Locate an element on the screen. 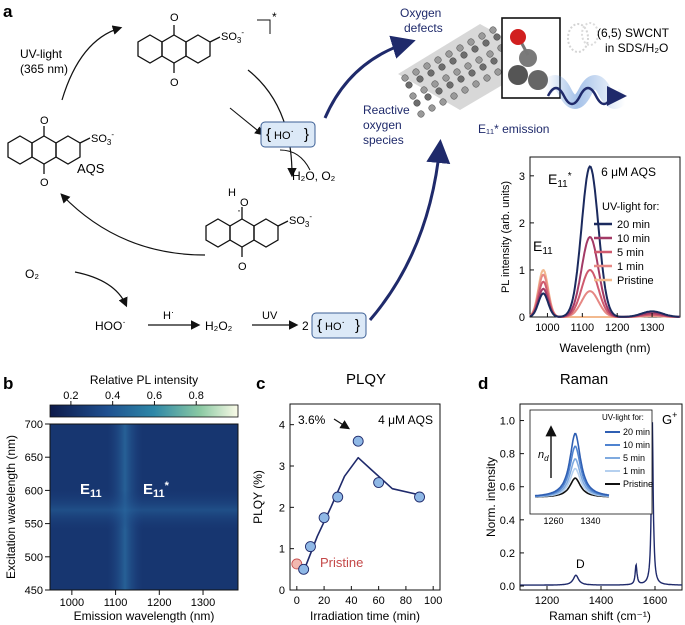 The height and width of the screenshot is (625, 685). oxygen-defects-line2: defects is located at coordinates (423, 28).